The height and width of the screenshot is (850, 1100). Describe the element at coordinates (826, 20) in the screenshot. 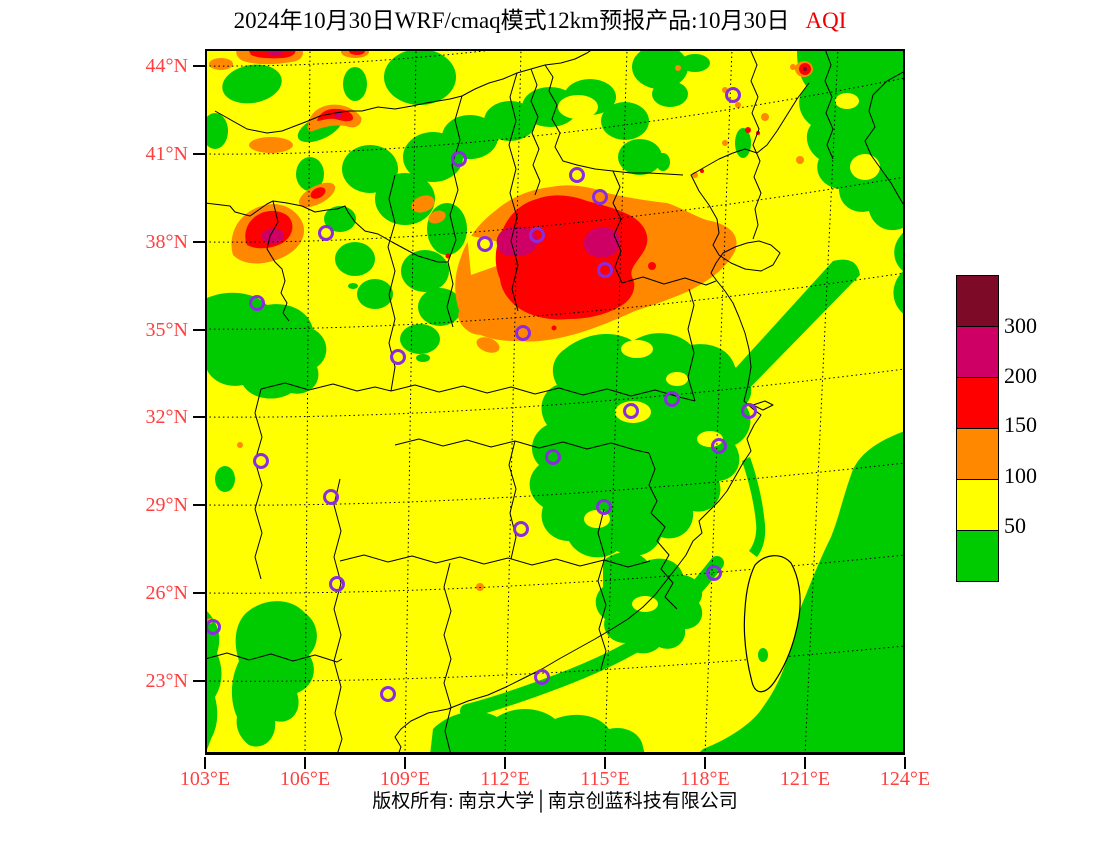

I see `title-variable: AQI` at that location.